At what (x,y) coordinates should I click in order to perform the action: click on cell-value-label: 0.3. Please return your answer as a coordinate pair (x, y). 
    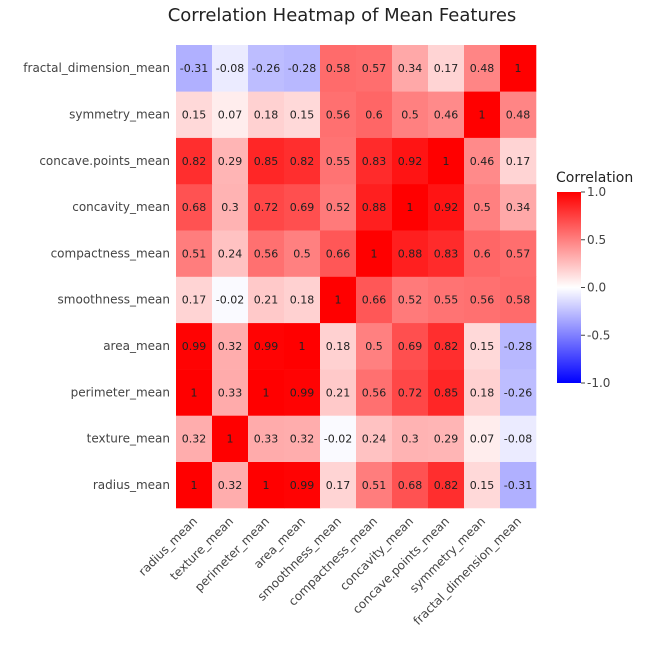
    Looking at the image, I should click on (230, 207).